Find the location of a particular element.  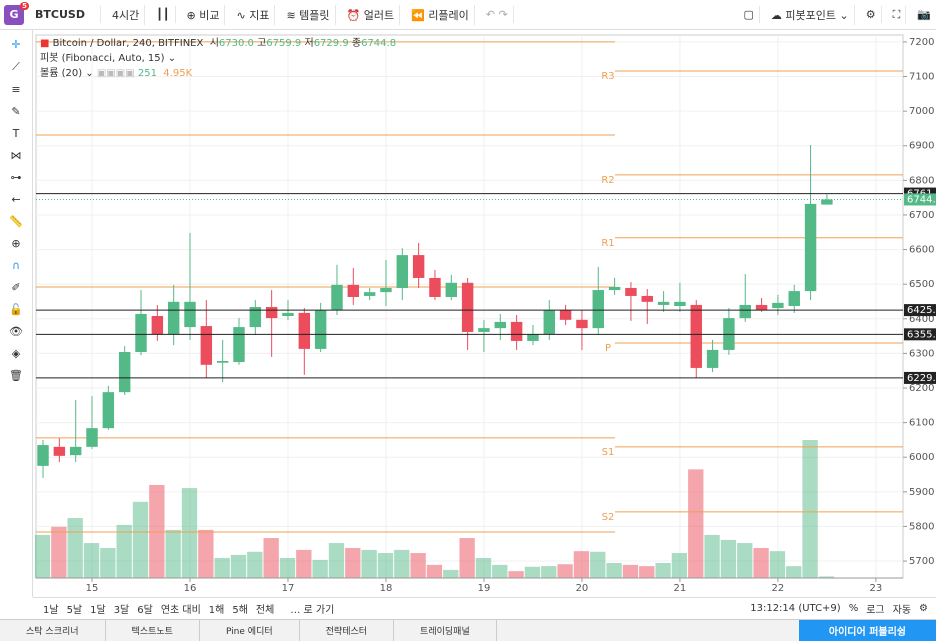

range-button: 1해 is located at coordinates (216, 610).